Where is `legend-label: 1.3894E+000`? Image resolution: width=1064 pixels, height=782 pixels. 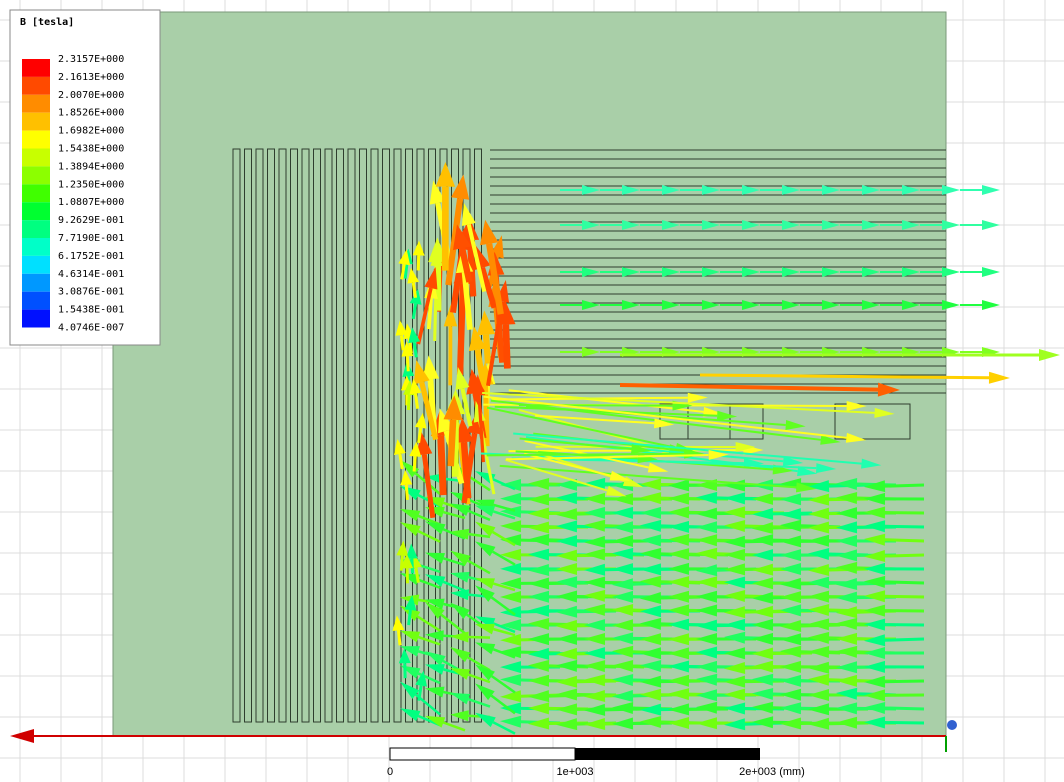
legend-label: 1.3894E+000 is located at coordinates (91, 166).